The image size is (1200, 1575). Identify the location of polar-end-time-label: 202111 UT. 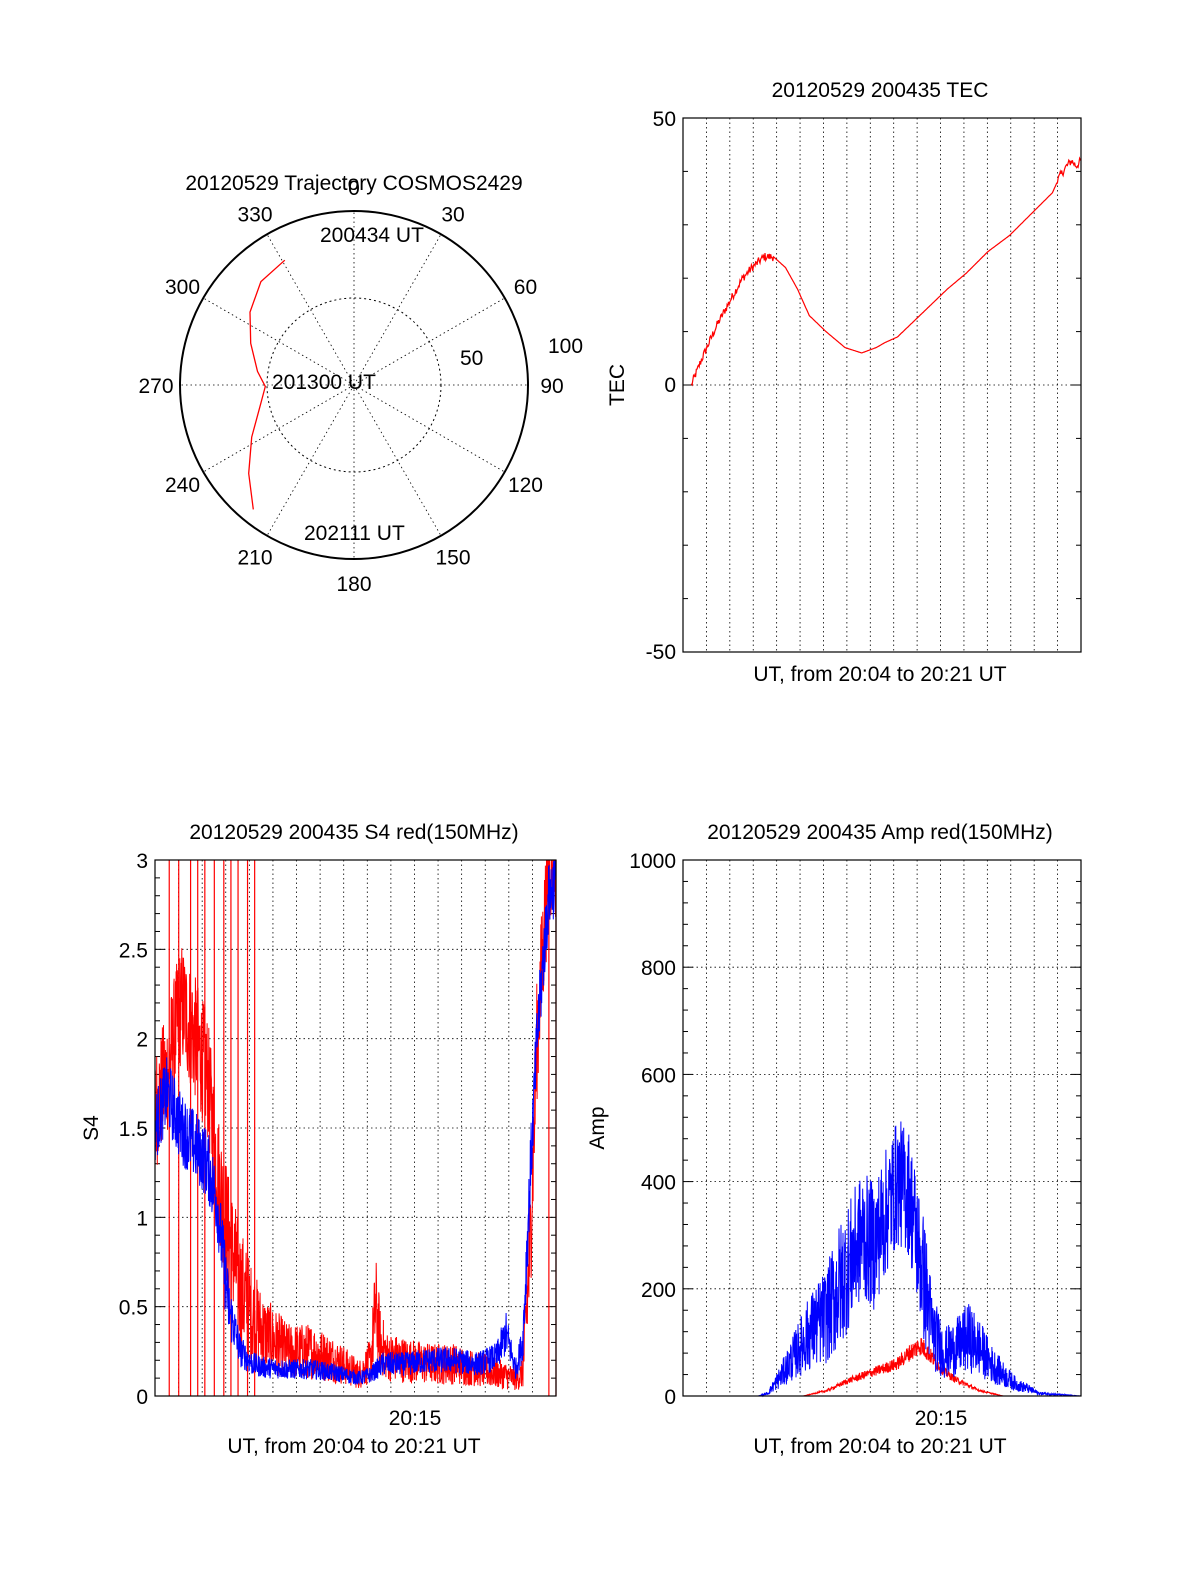
(354, 533).